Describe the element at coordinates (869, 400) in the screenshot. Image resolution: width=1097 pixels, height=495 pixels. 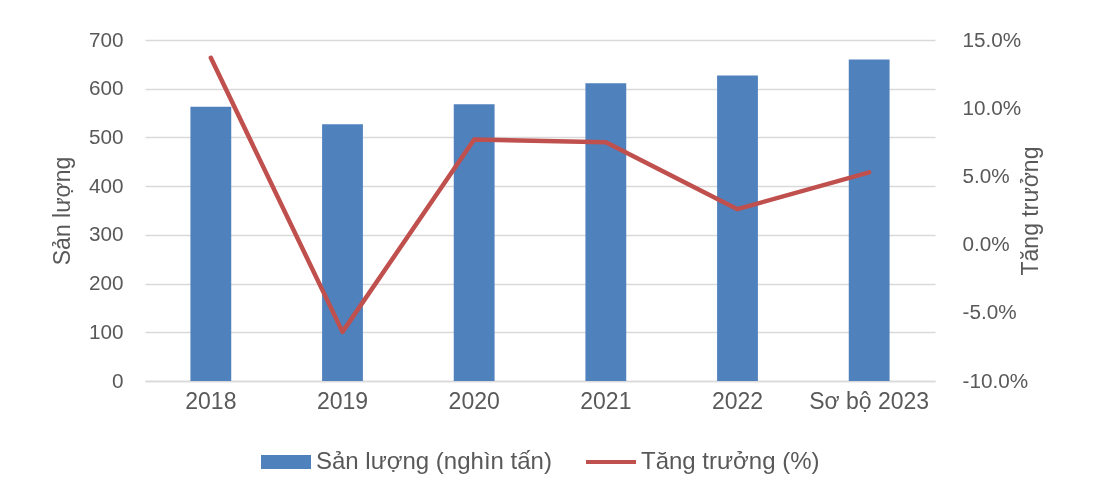
I see `x-tick-label: Sơ bộ 2023` at that location.